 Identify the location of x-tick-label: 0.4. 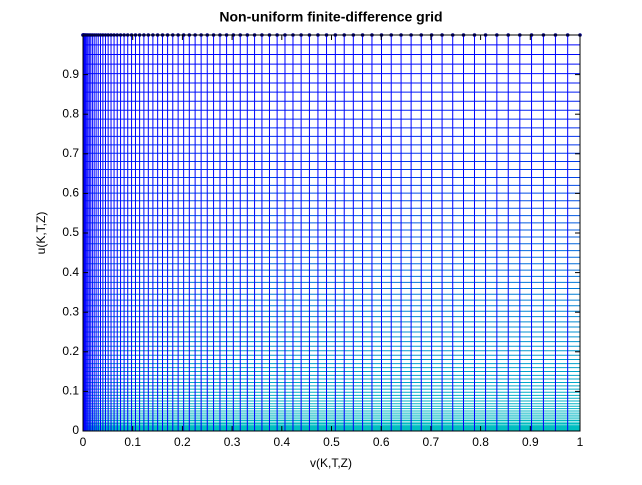
(281, 442).